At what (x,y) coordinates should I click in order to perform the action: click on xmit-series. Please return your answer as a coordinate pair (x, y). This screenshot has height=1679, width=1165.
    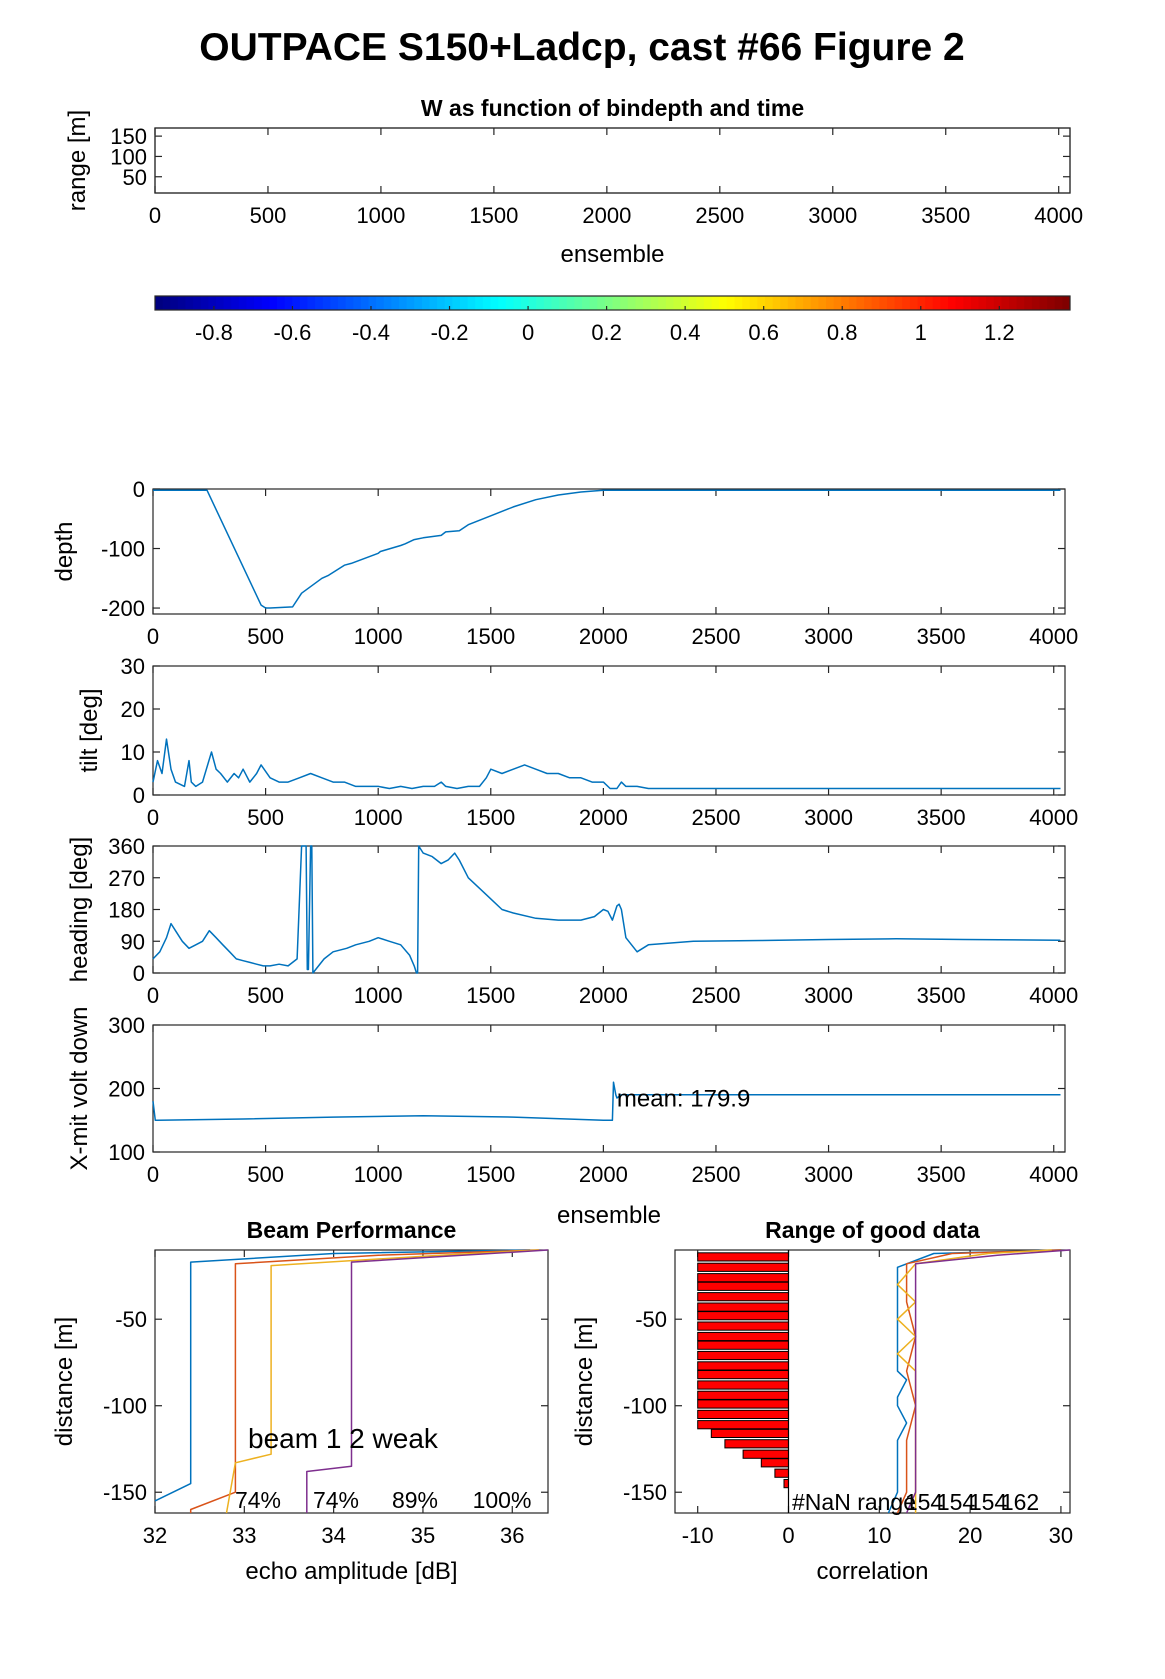
    Looking at the image, I should click on (606, 1101).